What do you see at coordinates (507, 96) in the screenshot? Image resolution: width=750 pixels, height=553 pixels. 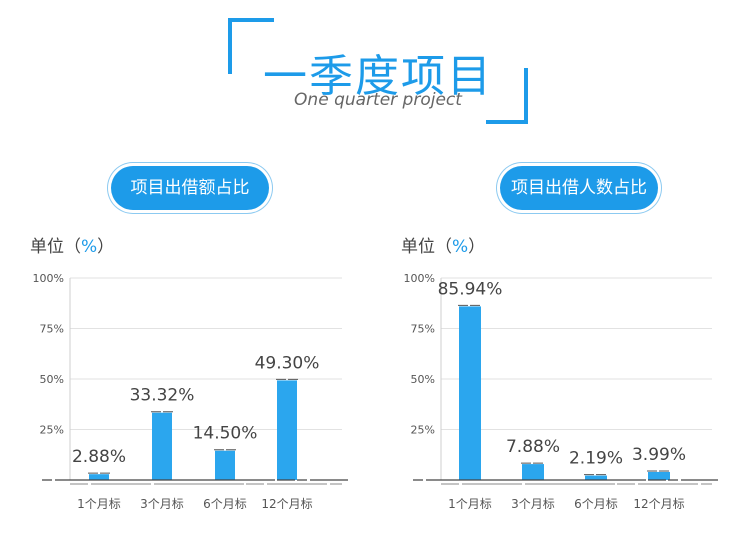 I see `bracket-corner-bottom-right` at bounding box center [507, 96].